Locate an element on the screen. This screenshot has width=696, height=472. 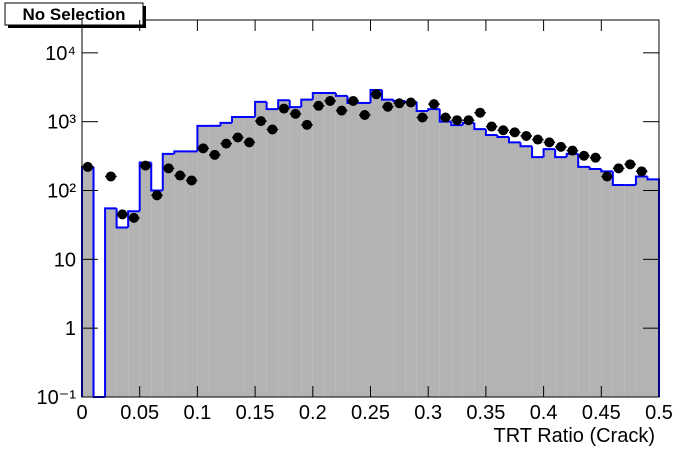
y-tick-label: 10⁻¹ is located at coordinates (57, 398).